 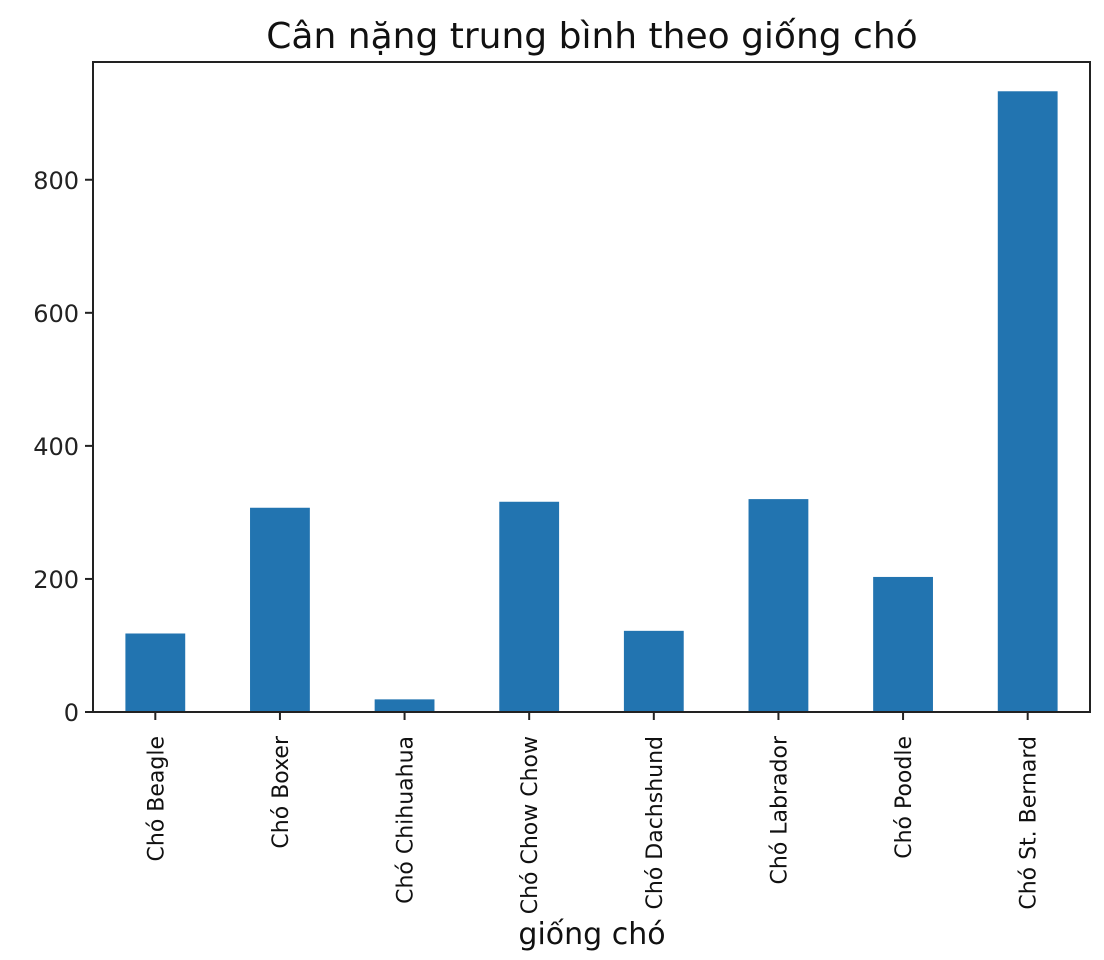 What do you see at coordinates (156, 798) in the screenshot?
I see `x-tick-label-0: Chó Beagle` at bounding box center [156, 798].